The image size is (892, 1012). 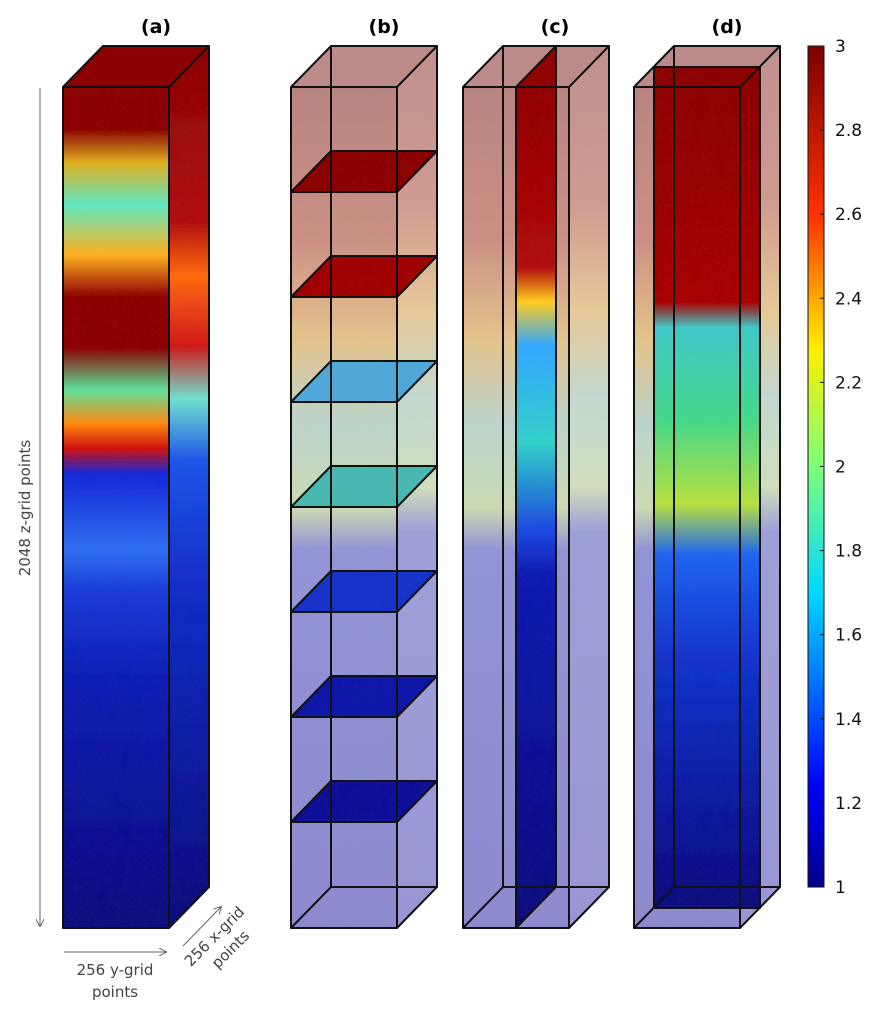 What do you see at coordinates (115, 970) in the screenshot?
I see `y-axis-label-line1: 256 y-grid` at bounding box center [115, 970].